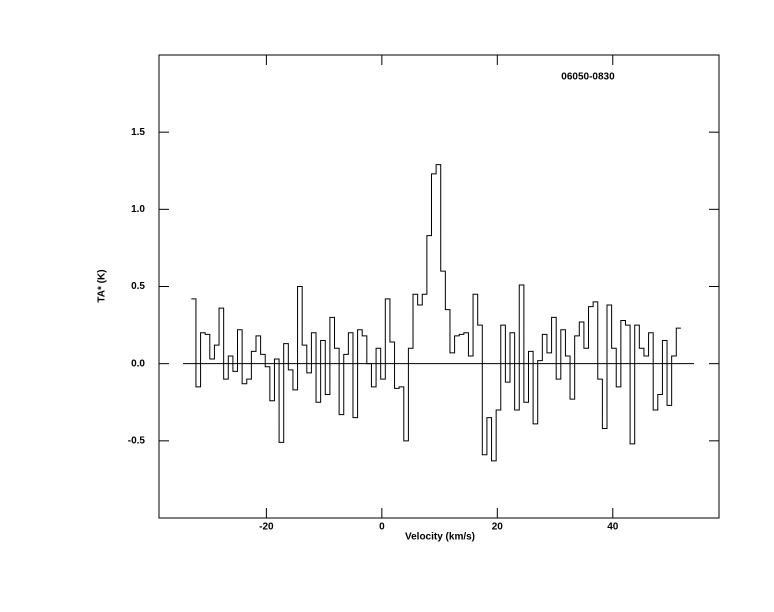 The image size is (774, 612). Describe the element at coordinates (382, 527) in the screenshot. I see `x-tick-label: 0` at that location.